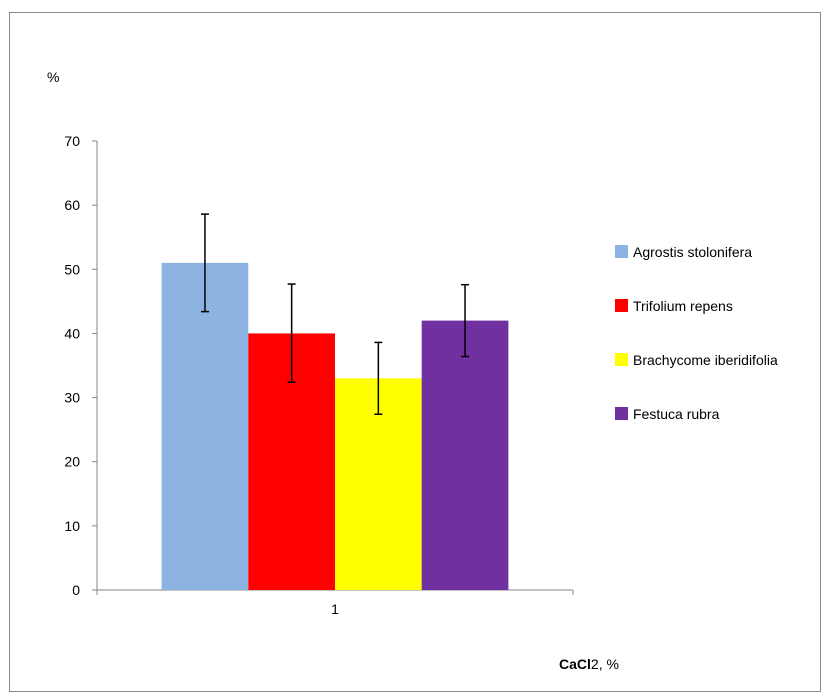 The height and width of the screenshot is (699, 827). I want to click on legend-label: Festuca rubra, so click(676, 414).